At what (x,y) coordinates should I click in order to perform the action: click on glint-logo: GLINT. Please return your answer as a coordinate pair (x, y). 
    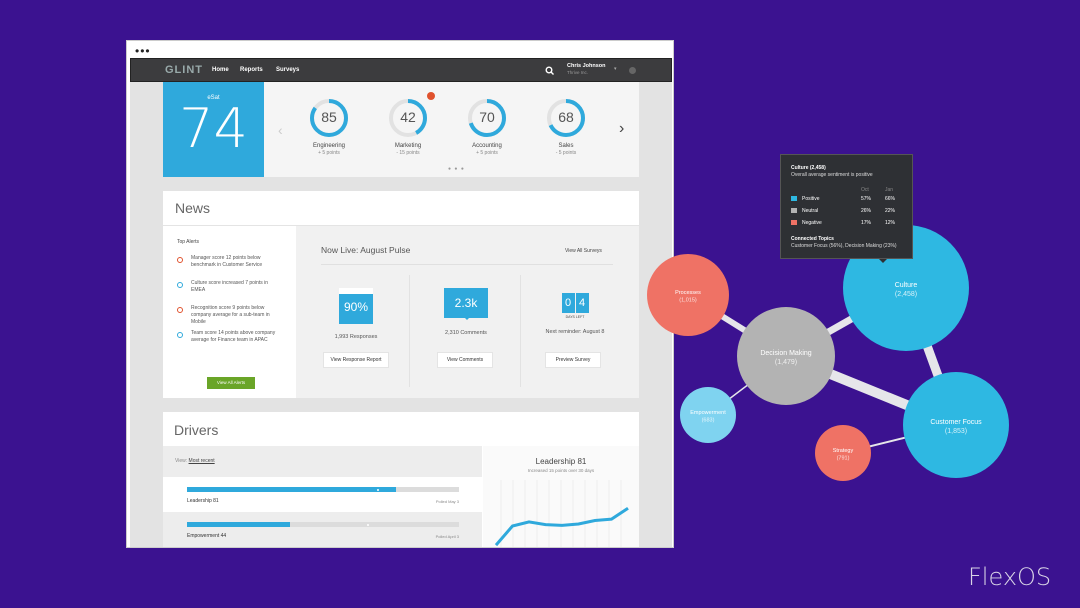
    Looking at the image, I should click on (184, 70).